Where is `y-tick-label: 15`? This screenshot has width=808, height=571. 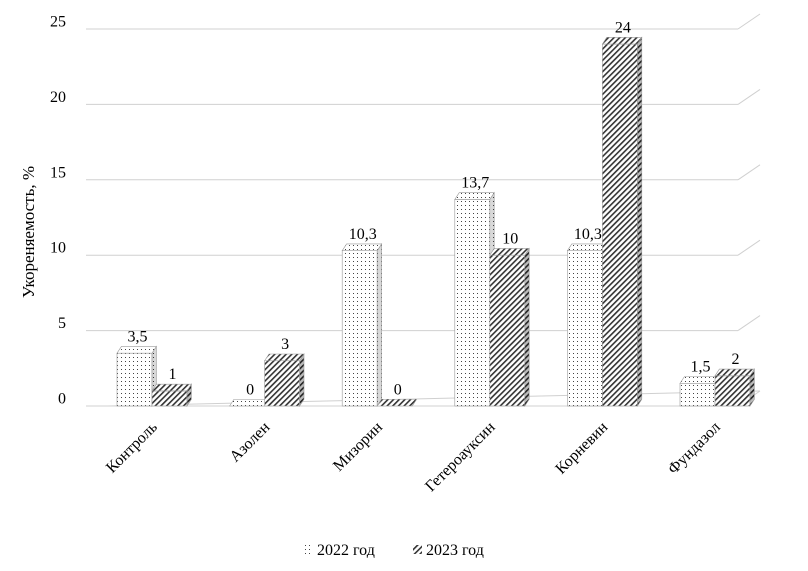 y-tick-label: 15 is located at coordinates (58, 172).